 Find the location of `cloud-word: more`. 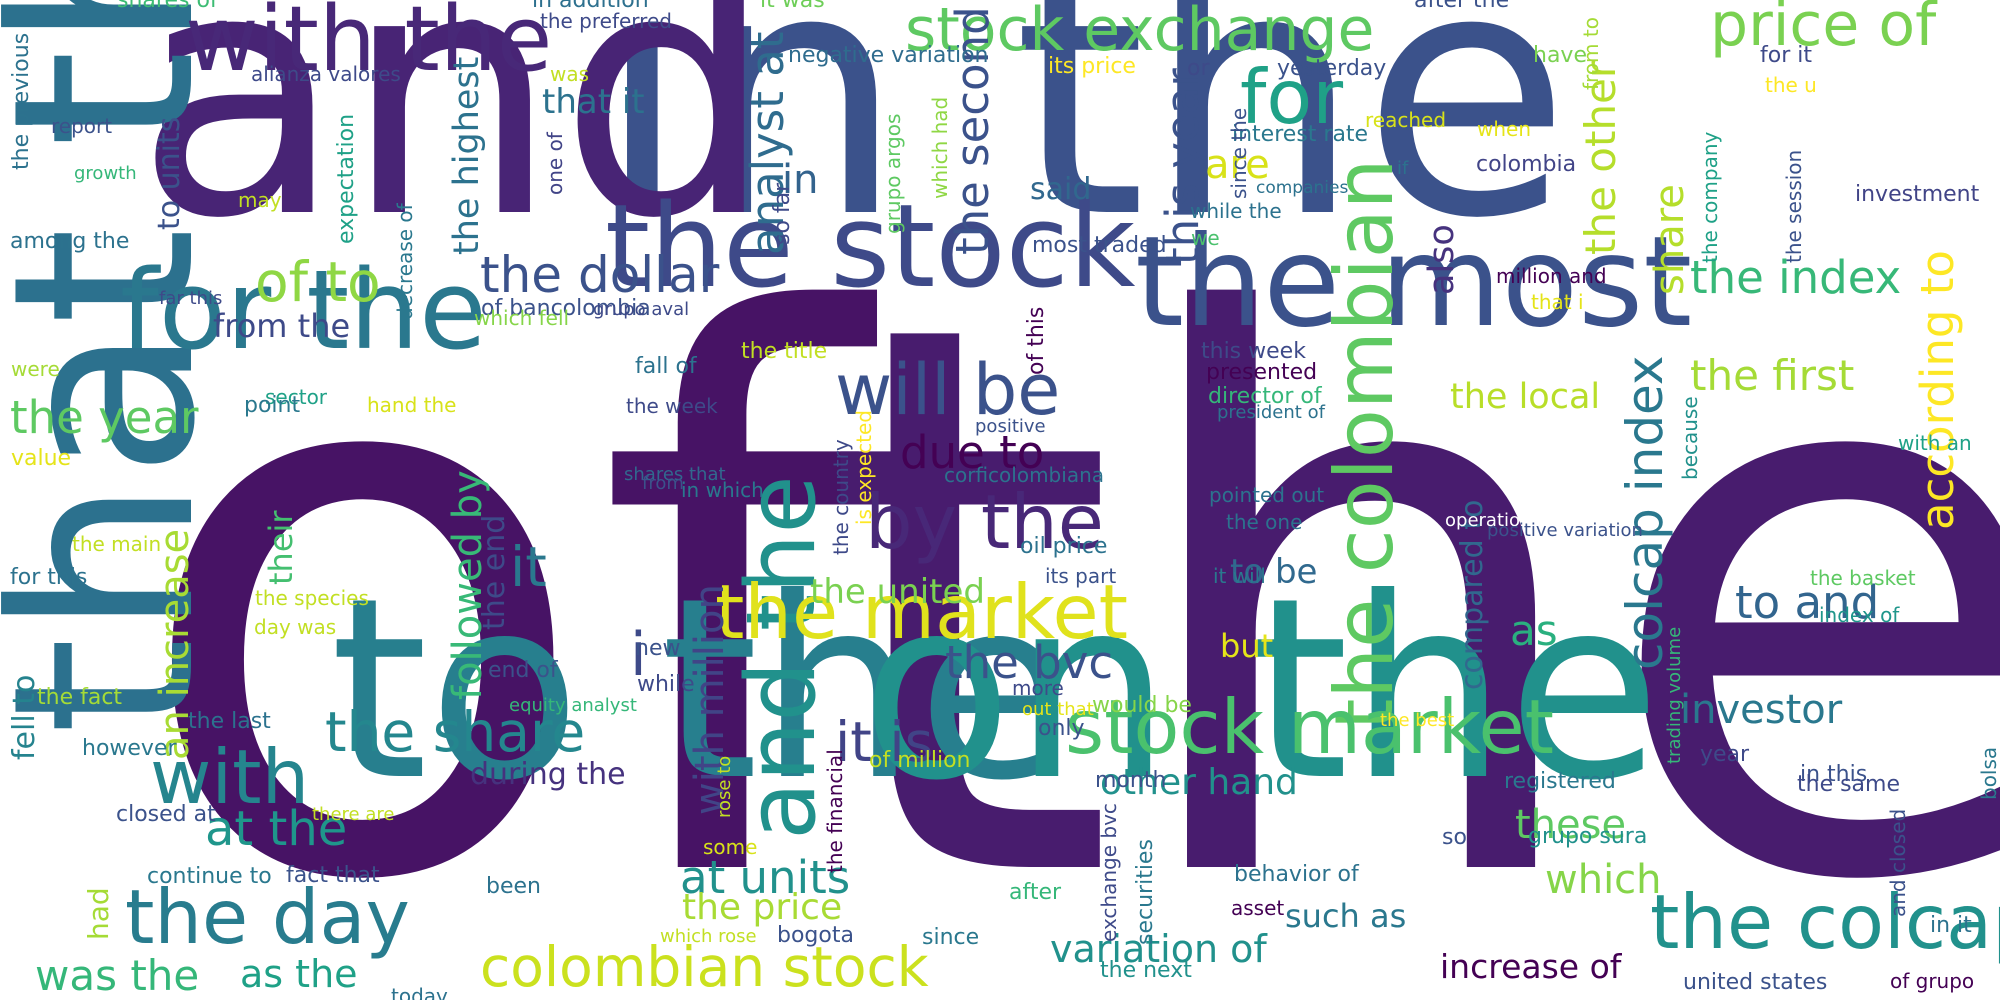

cloud-word: more is located at coordinates (1038, 688).